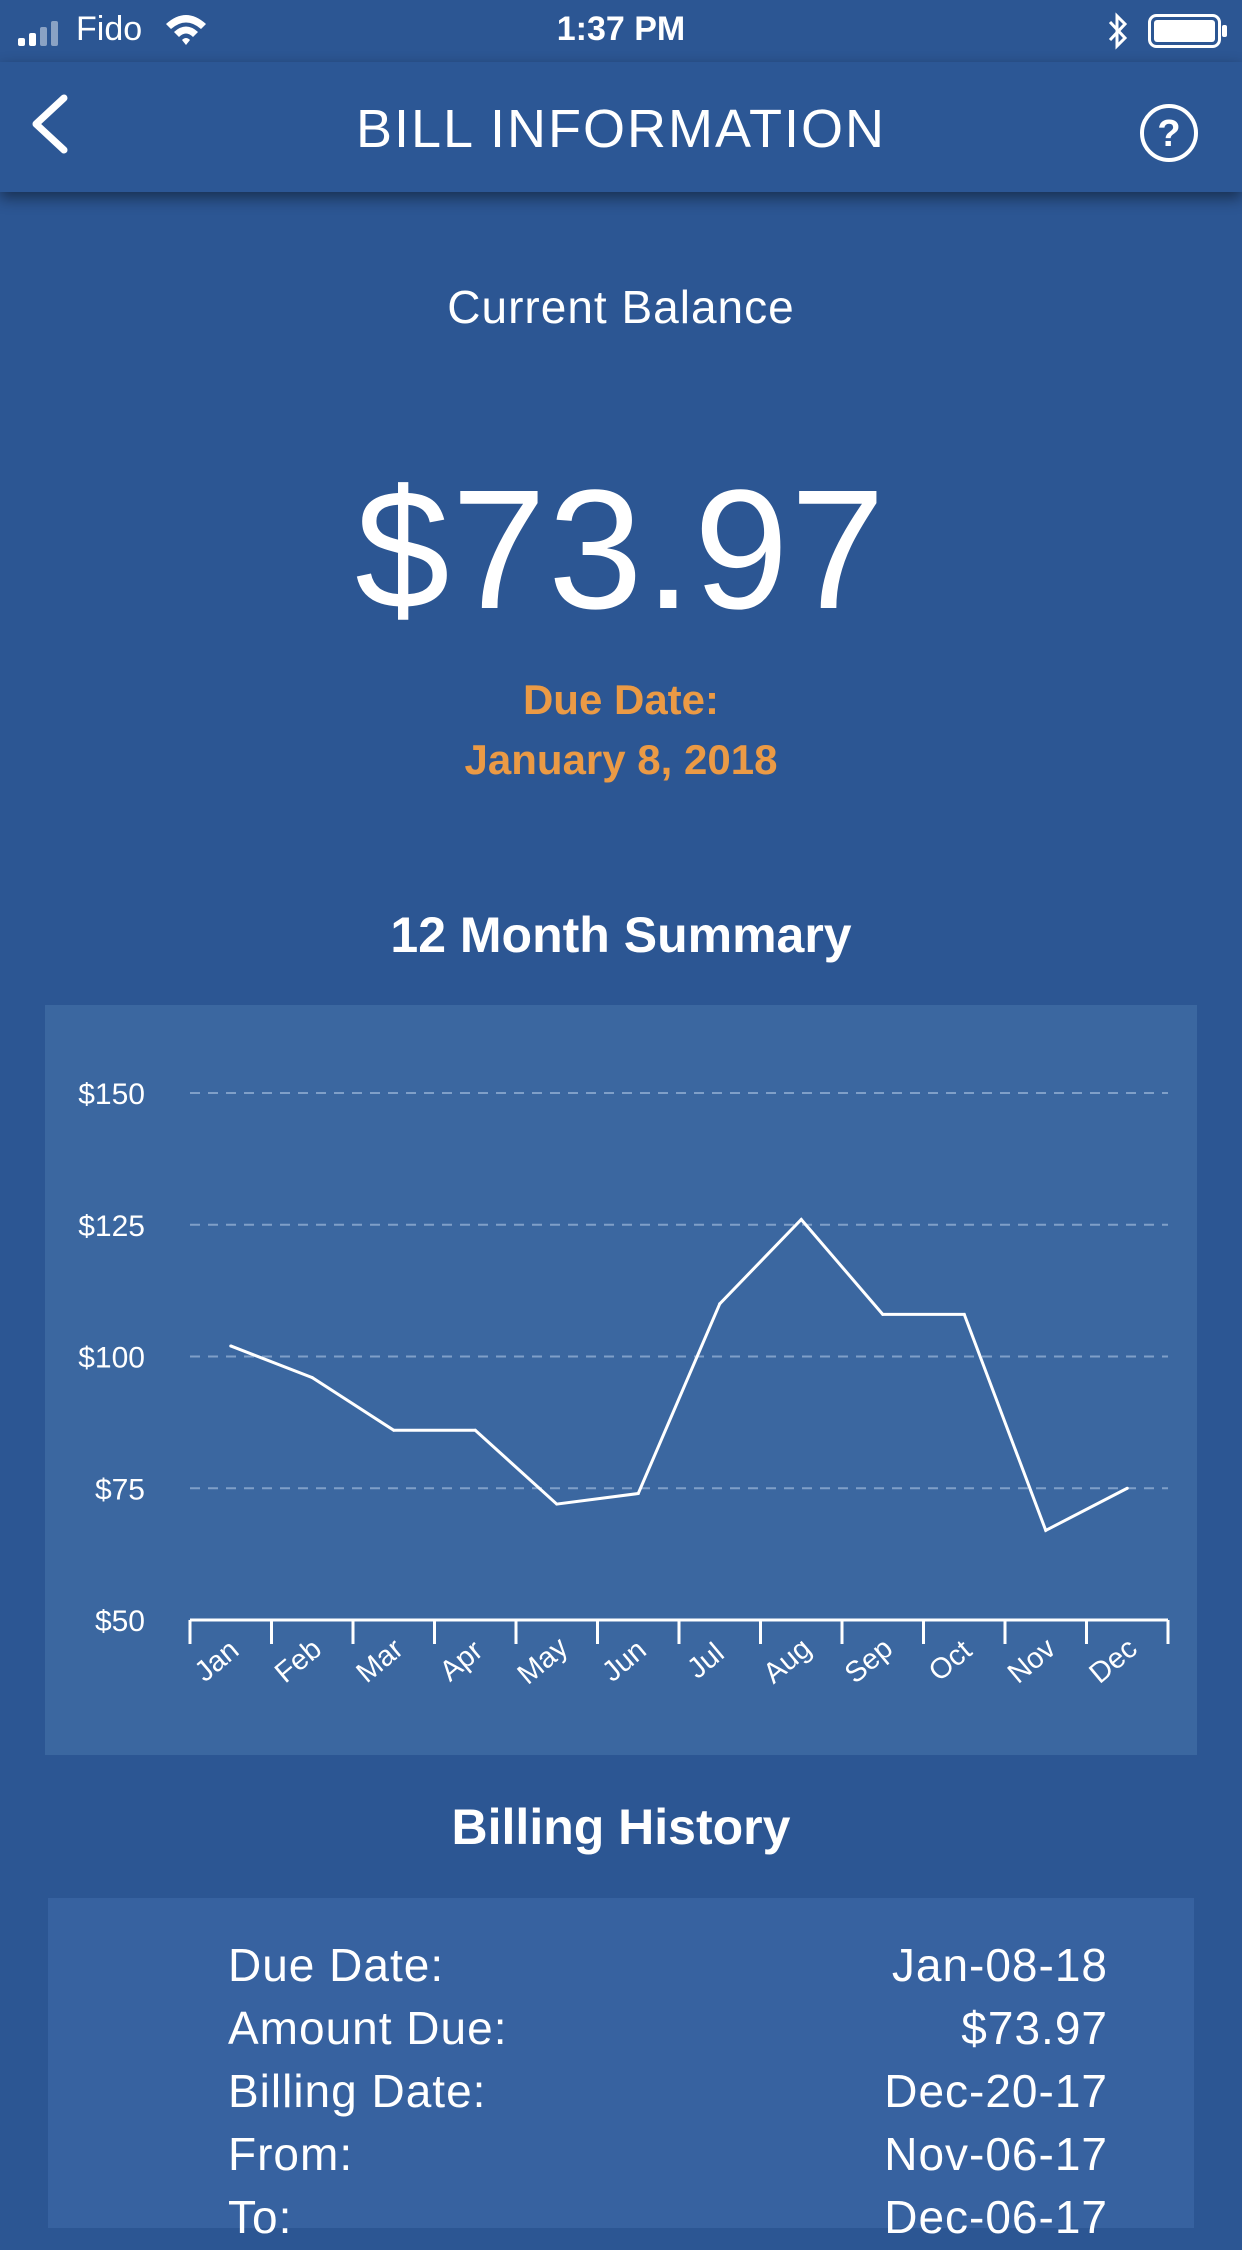  Describe the element at coordinates (621, 307) in the screenshot. I see `current-balance-label: Current Balance` at that location.